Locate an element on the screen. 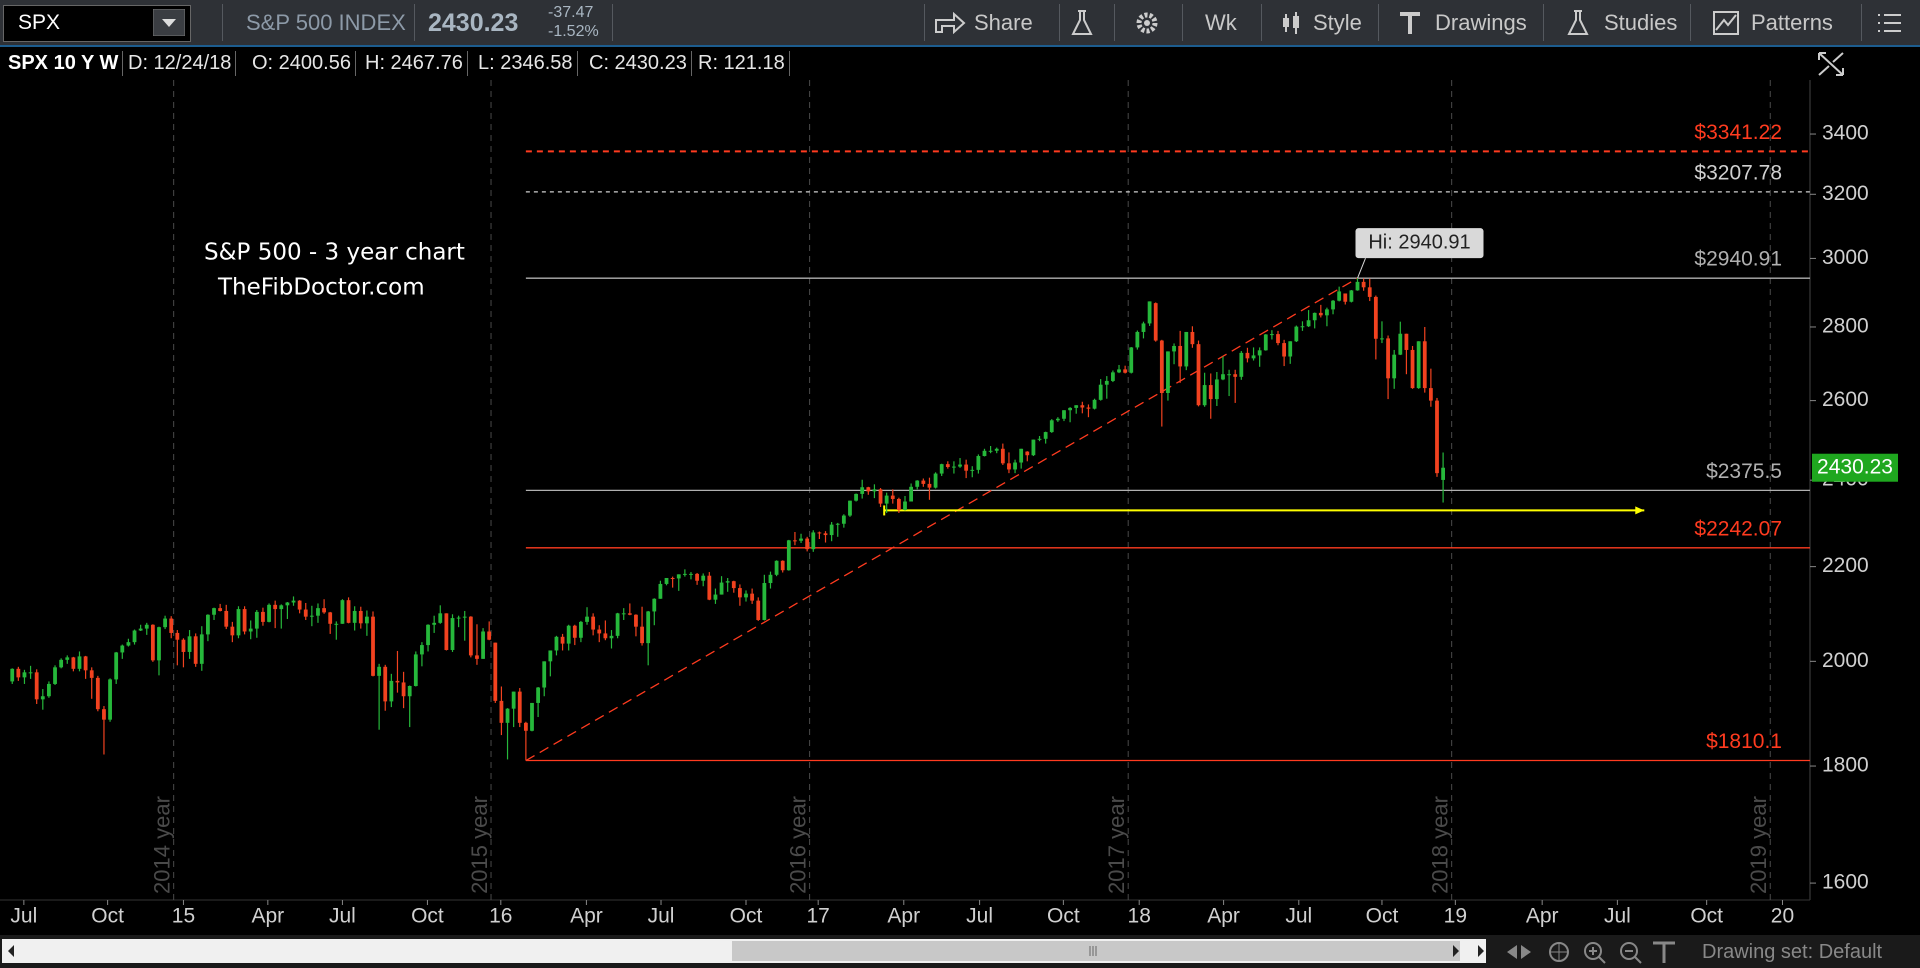  settings-icon is located at coordinates (1147, 23).